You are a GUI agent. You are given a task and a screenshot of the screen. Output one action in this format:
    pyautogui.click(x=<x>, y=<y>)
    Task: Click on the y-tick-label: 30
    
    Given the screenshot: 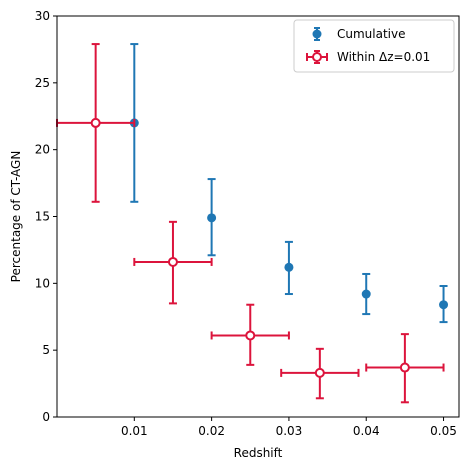 What is the action you would take?
    pyautogui.click(x=42, y=16)
    